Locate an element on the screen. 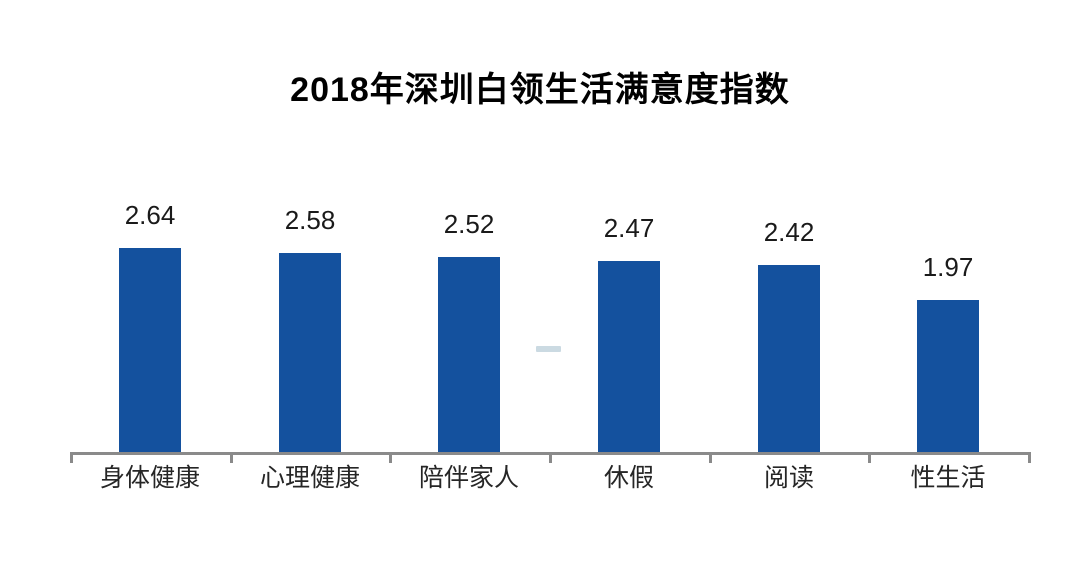 The width and height of the screenshot is (1080, 569). bar-value-label: 2.42 is located at coordinates (789, 232).